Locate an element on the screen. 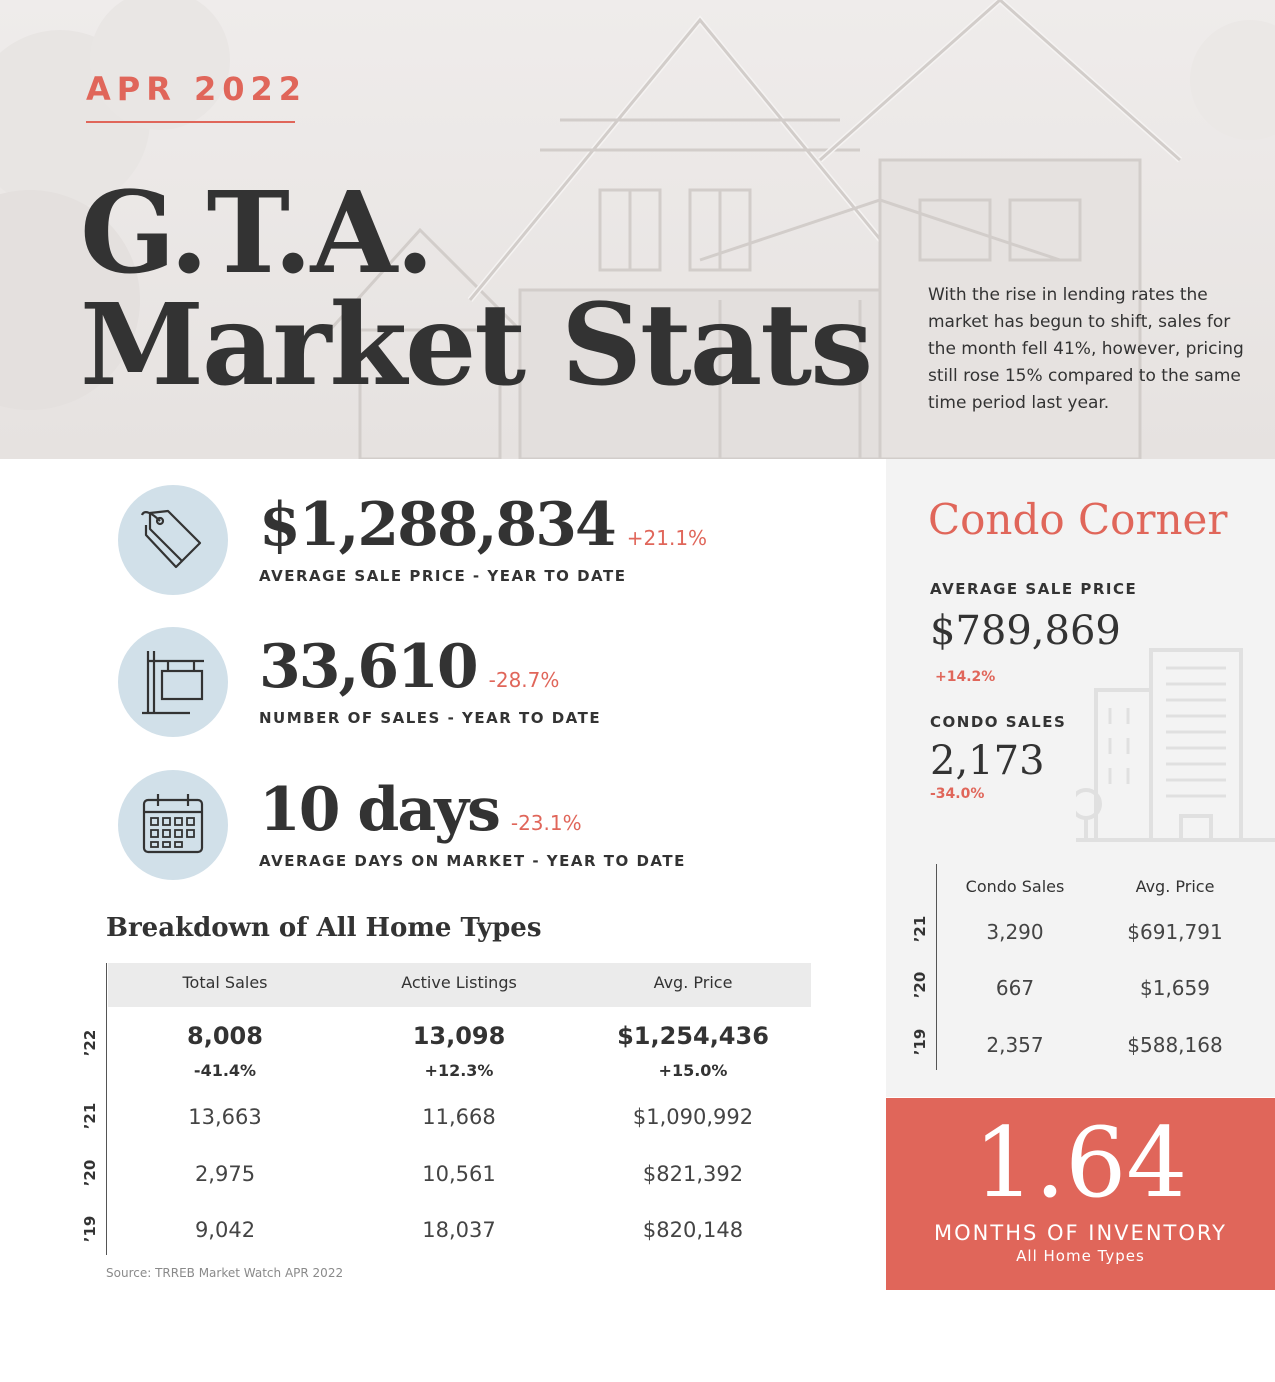  condo-avg-price-value: $789,869 is located at coordinates (1025, 631).